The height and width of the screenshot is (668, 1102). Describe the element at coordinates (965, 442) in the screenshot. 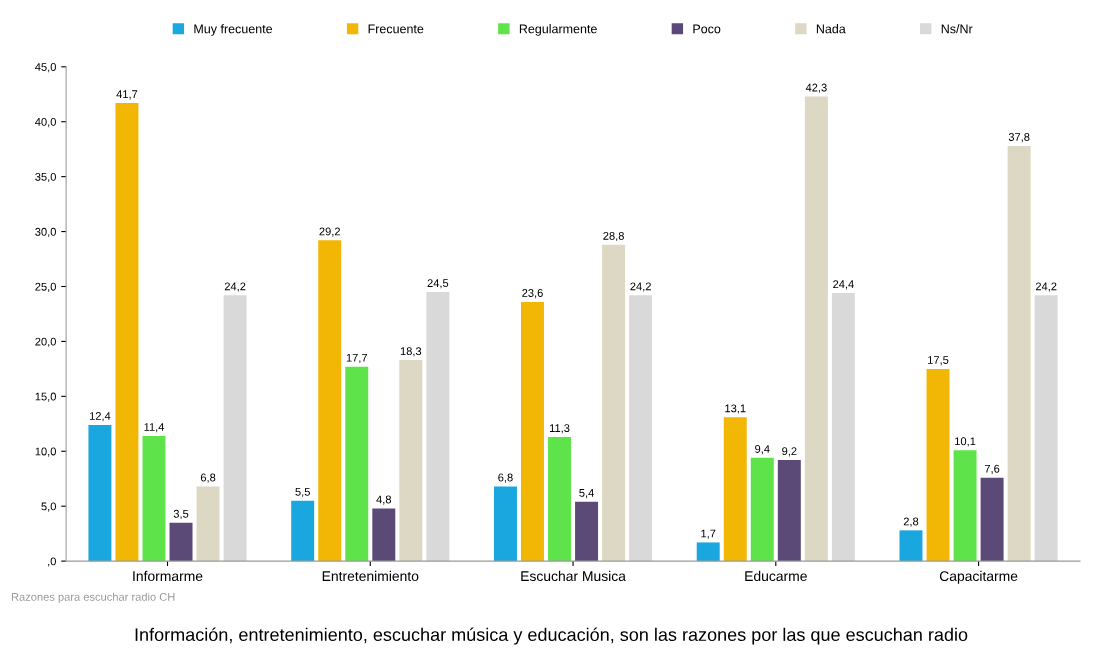

I see `data-label: 10,1` at that location.